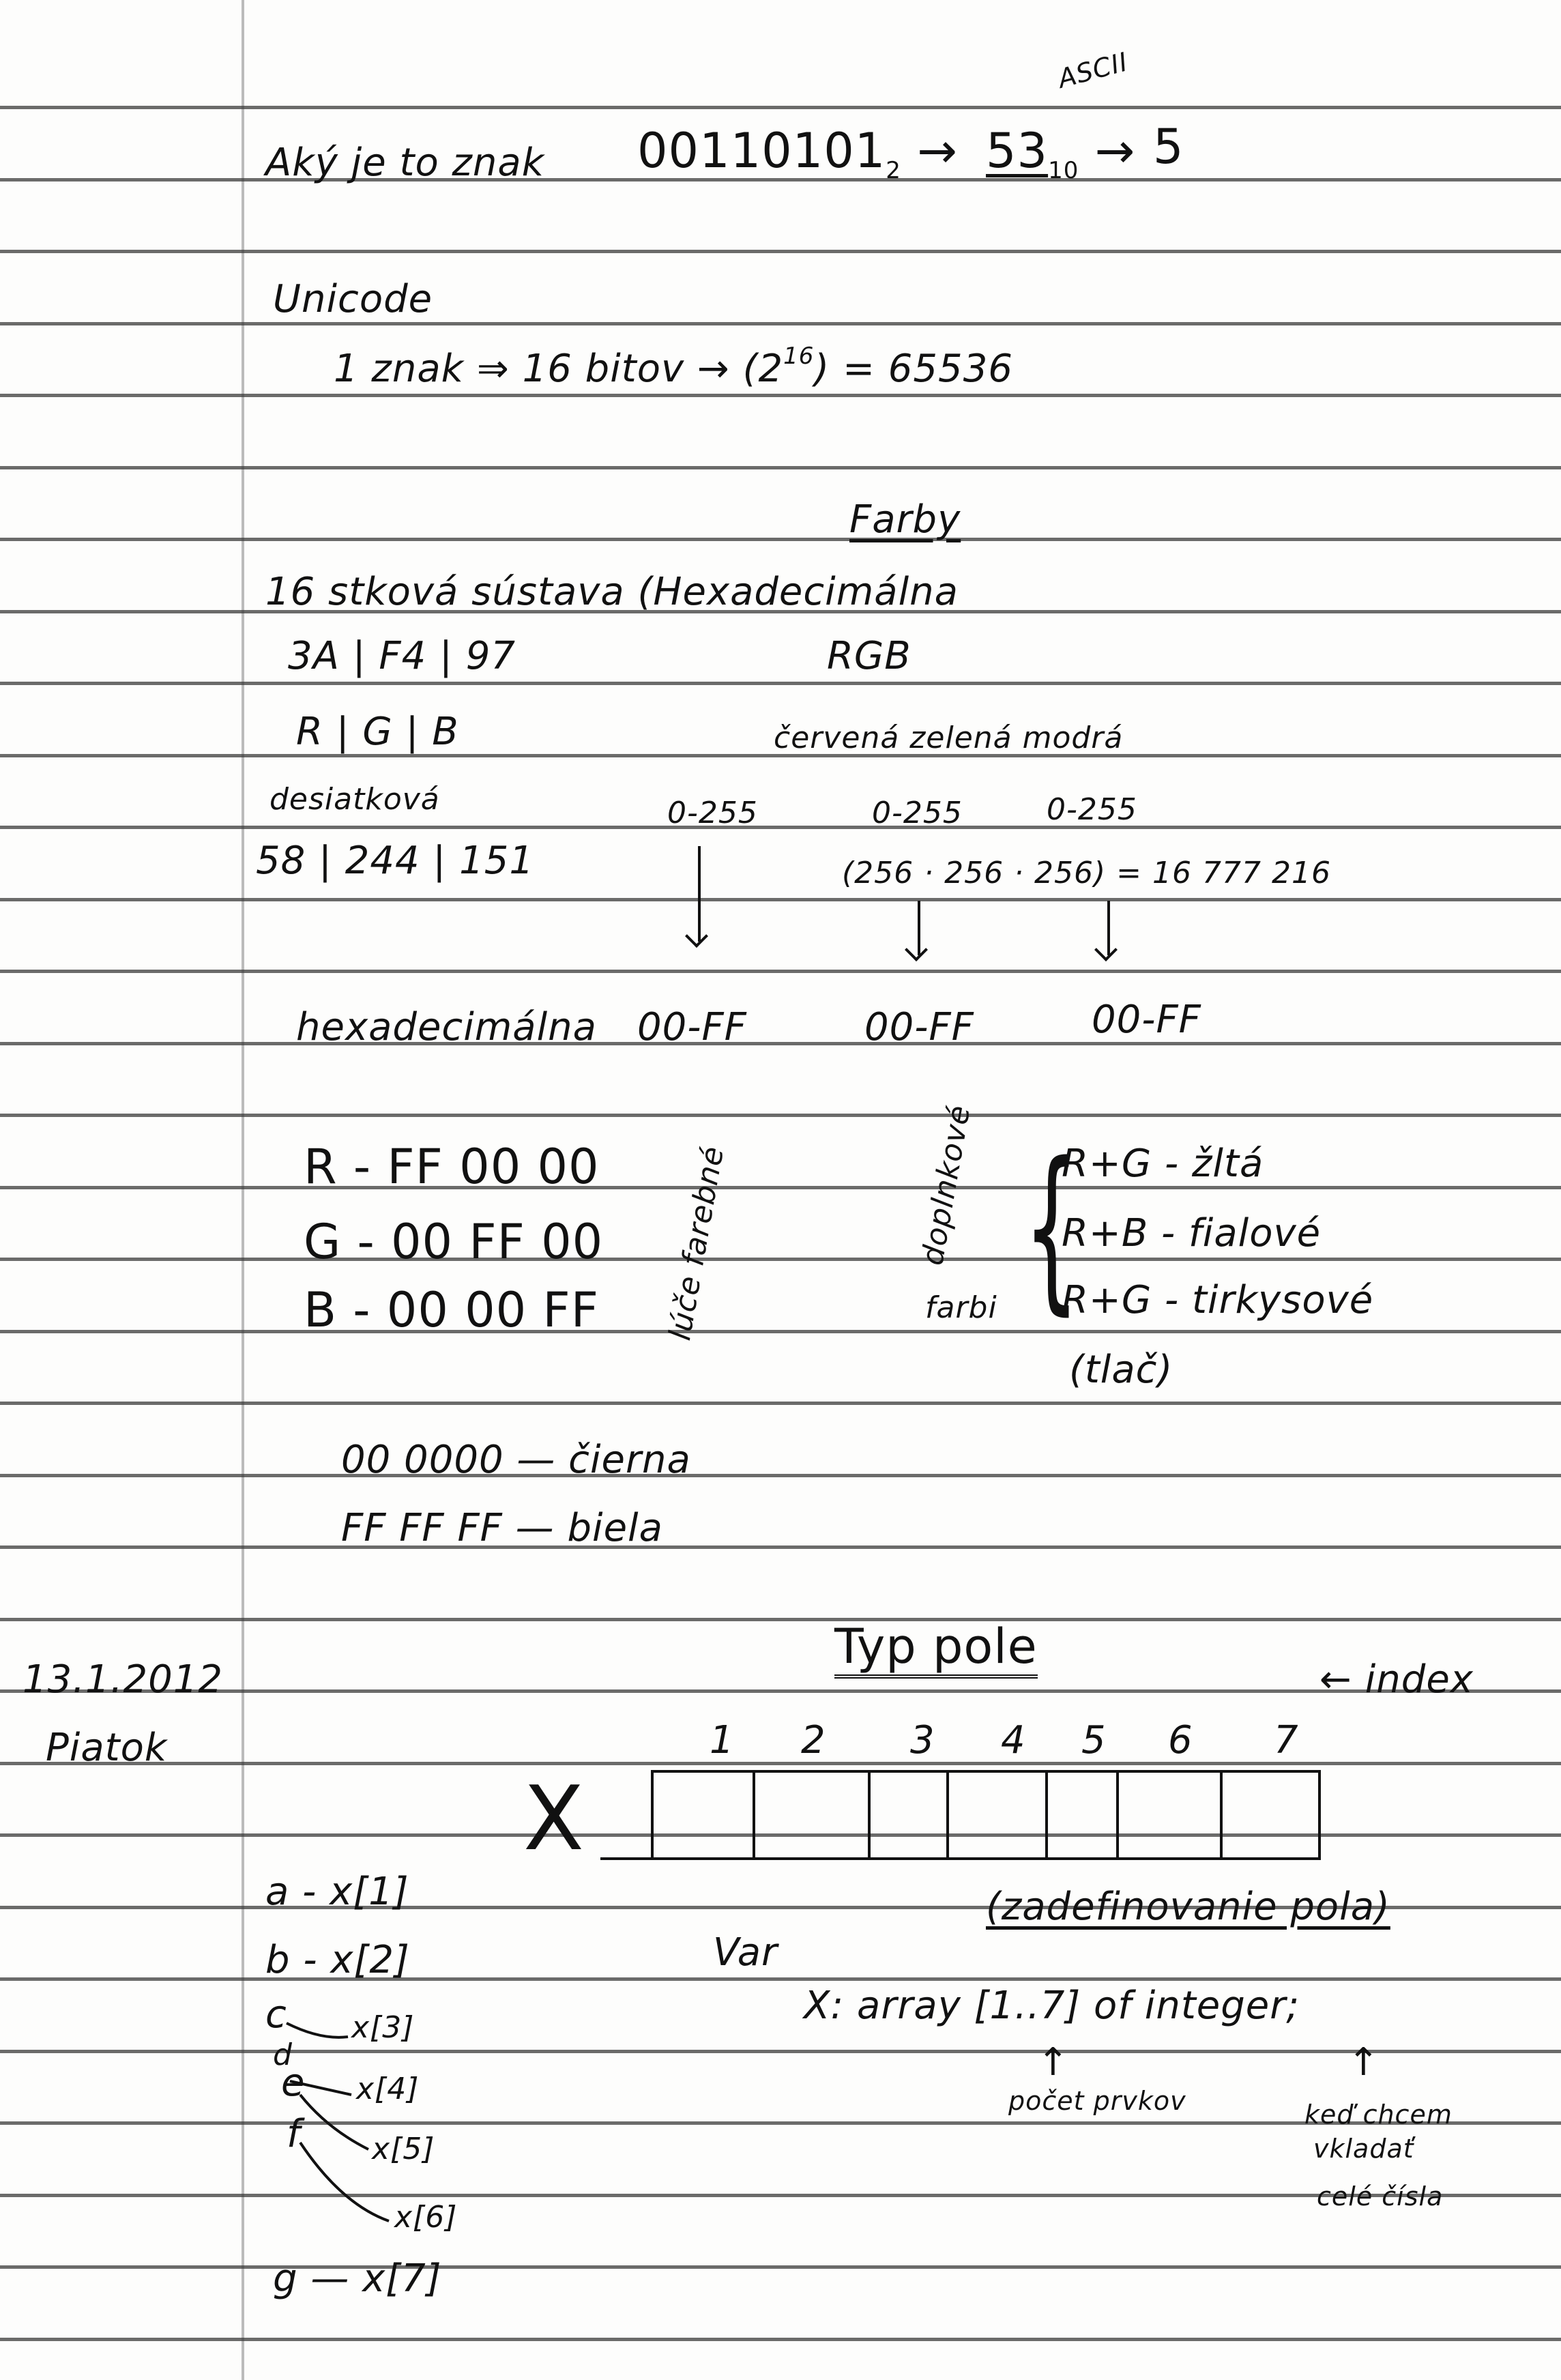 The width and height of the screenshot is (1561, 2380). Describe the element at coordinates (1146, 1020) in the screenshot. I see `hex-range-blue: 00-FF` at that location.